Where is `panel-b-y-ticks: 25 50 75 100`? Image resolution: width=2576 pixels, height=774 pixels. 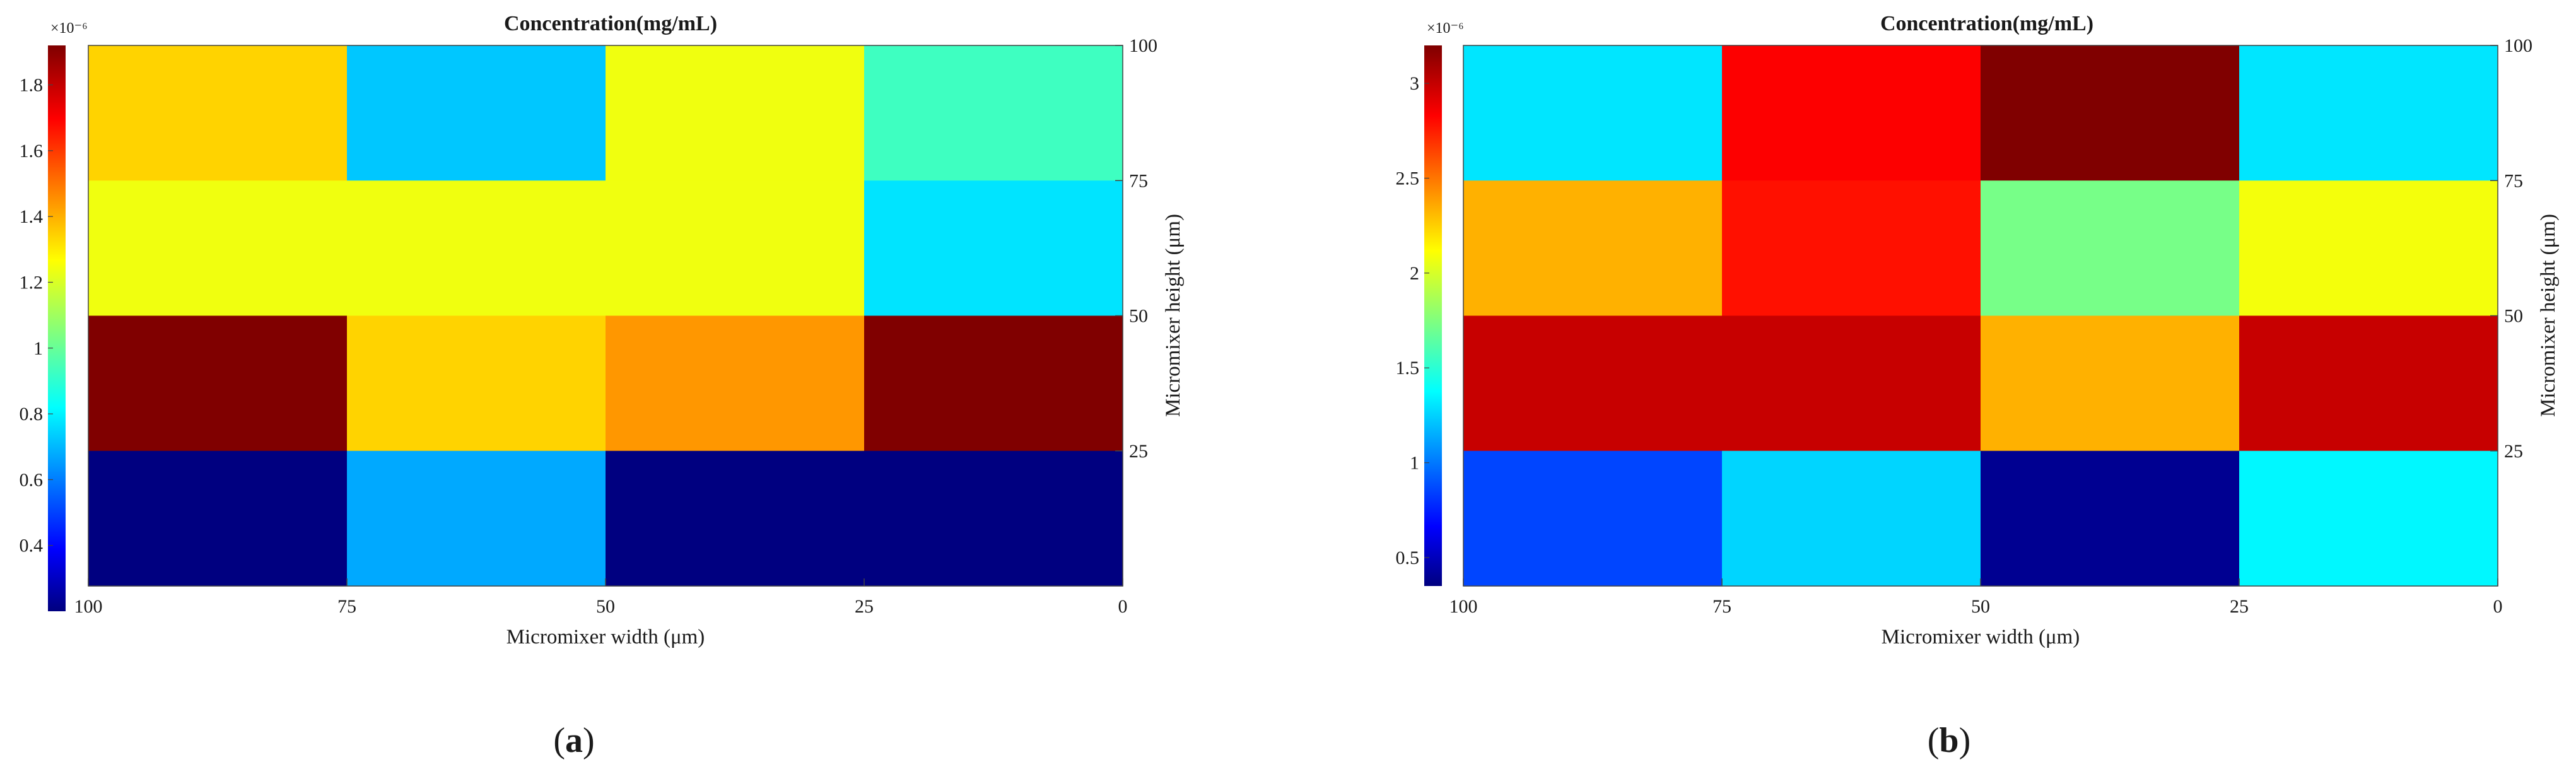
panel-b-y-ticks: 25 50 75 100 is located at coordinates (2511, 248).